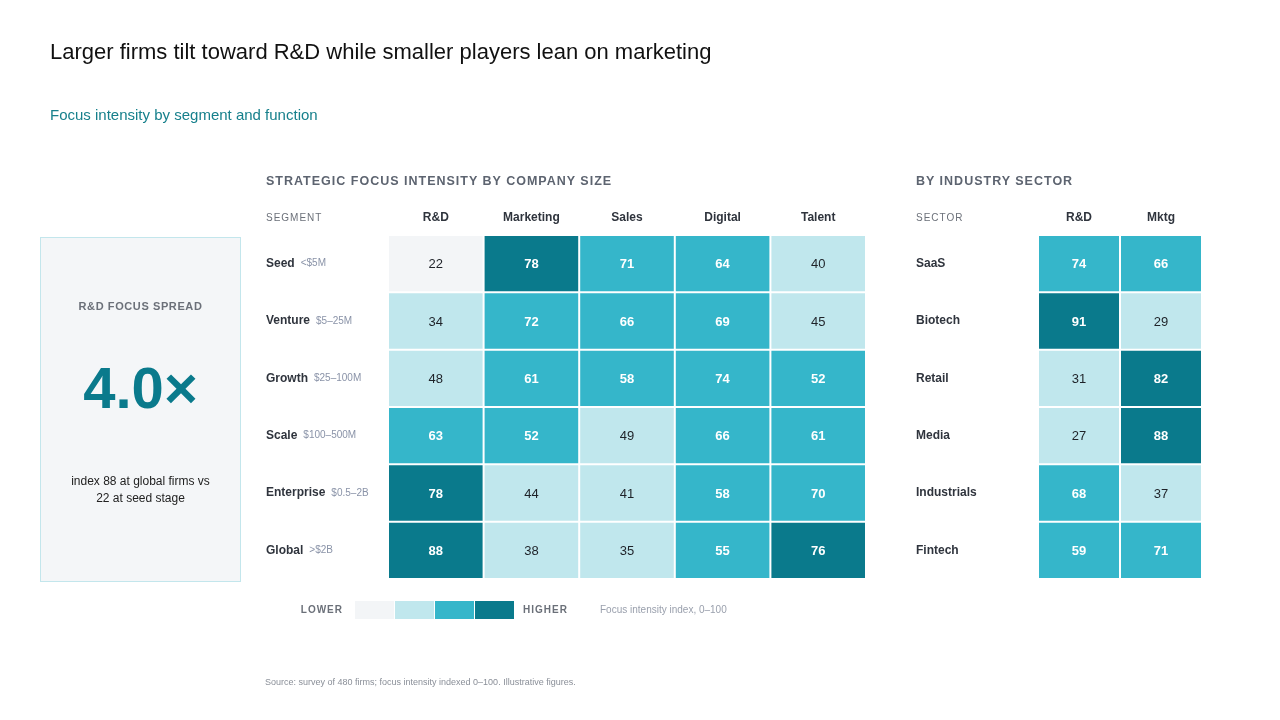  I want to click on data-label: 38, so click(531, 550).